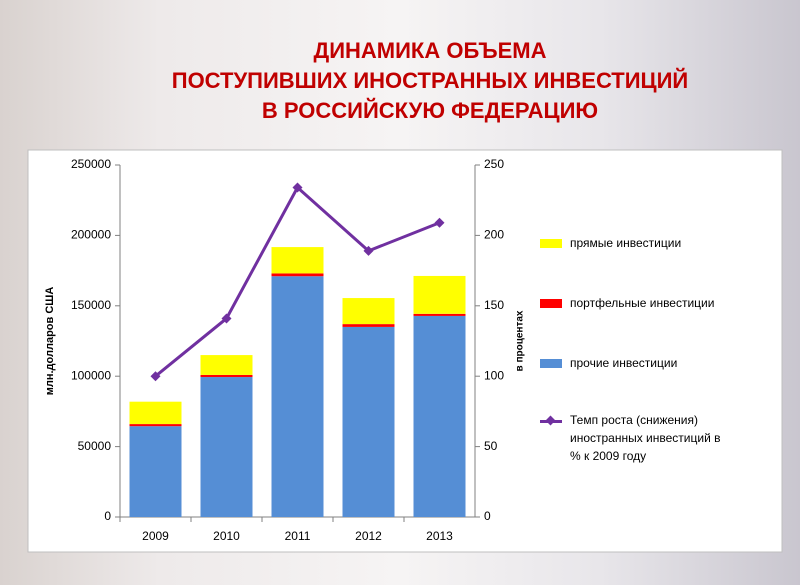  Describe the element at coordinates (439, 536) in the screenshot. I see `x-tick-label: 2013` at that location.